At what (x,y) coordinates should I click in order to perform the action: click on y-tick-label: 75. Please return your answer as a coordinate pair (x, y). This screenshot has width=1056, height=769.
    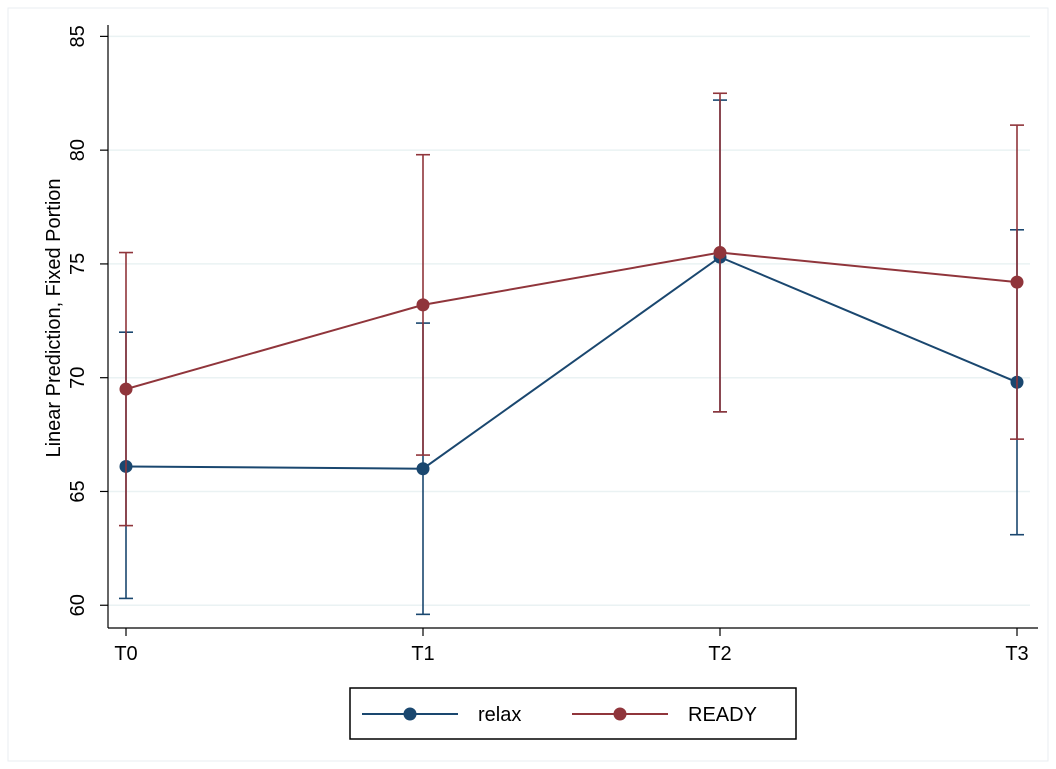
    Looking at the image, I should click on (78, 264).